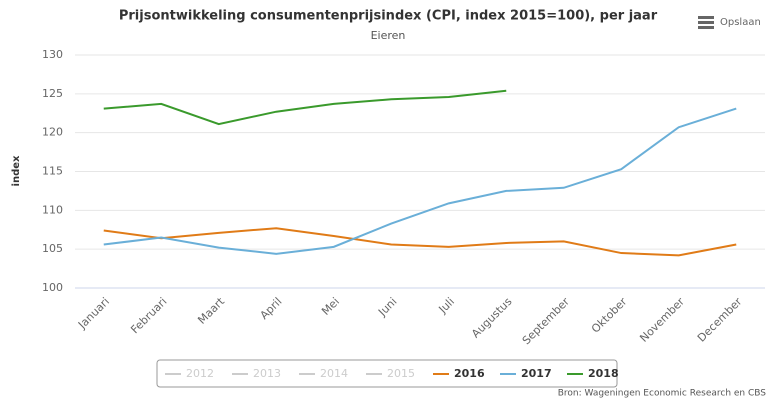 The height and width of the screenshot is (403, 777). What do you see at coordinates (469, 373) in the screenshot?
I see `legend-label: 2016` at bounding box center [469, 373].